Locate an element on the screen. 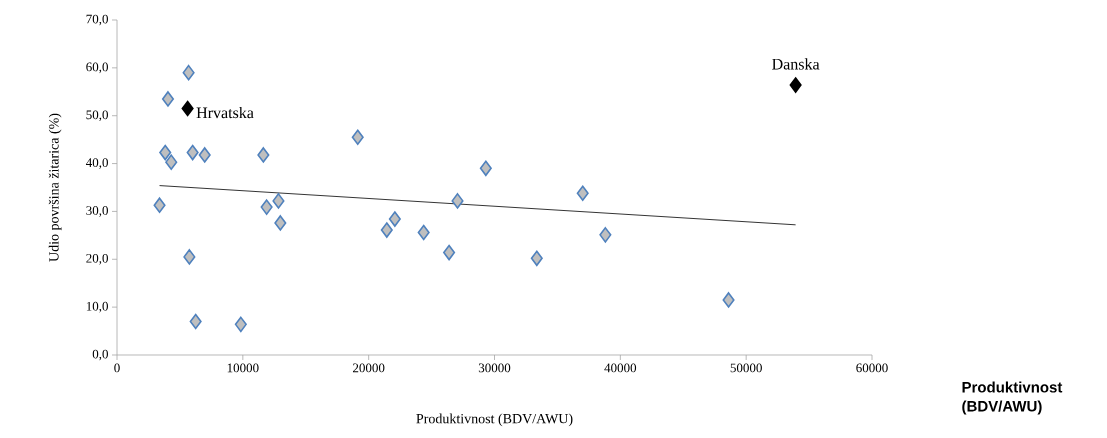  y-tick-label: 70,0 is located at coordinates (97, 20).